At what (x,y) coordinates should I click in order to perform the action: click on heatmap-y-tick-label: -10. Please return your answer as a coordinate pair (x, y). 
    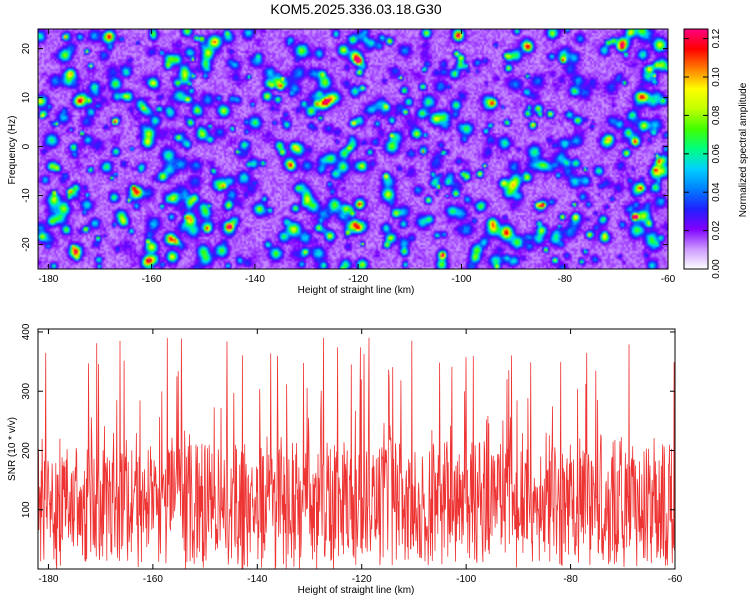
    Looking at the image, I should click on (26, 195).